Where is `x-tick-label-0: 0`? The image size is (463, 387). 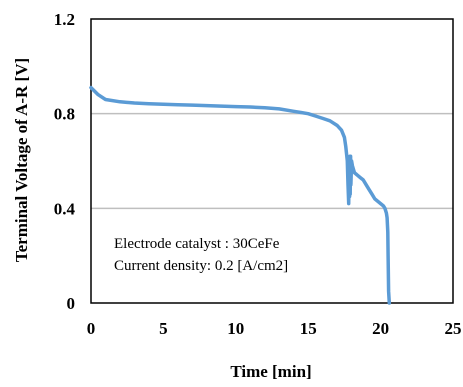 x-tick-label-0: 0 is located at coordinates (91, 328).